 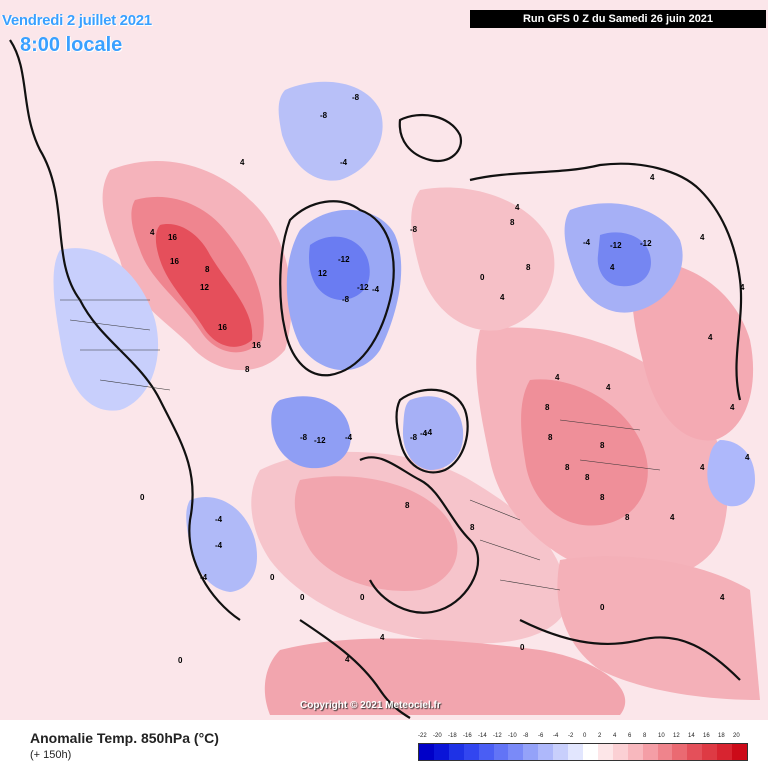 What do you see at coordinates (497, 736) in the screenshot?
I see `legend-tick-label: -12` at bounding box center [497, 736].